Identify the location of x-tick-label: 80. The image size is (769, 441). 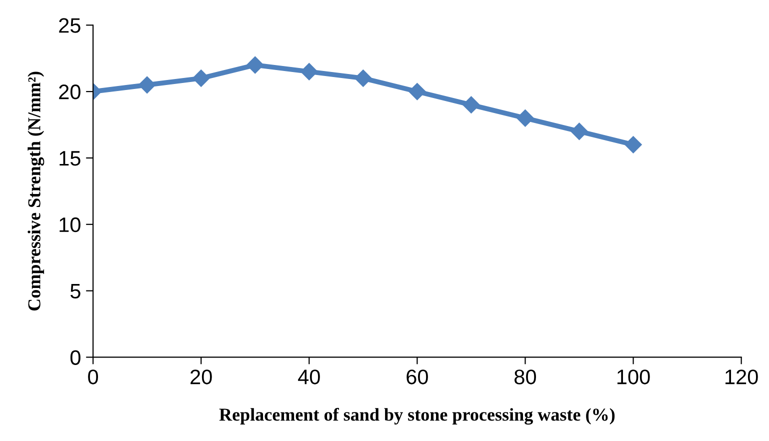
(525, 377).